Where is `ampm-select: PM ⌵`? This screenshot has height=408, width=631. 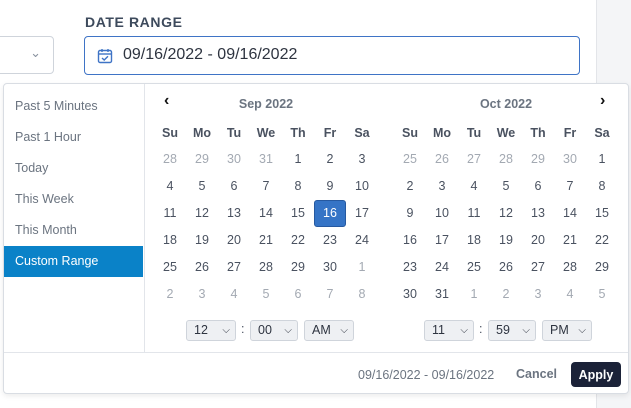
ampm-select: PM ⌵ is located at coordinates (567, 330).